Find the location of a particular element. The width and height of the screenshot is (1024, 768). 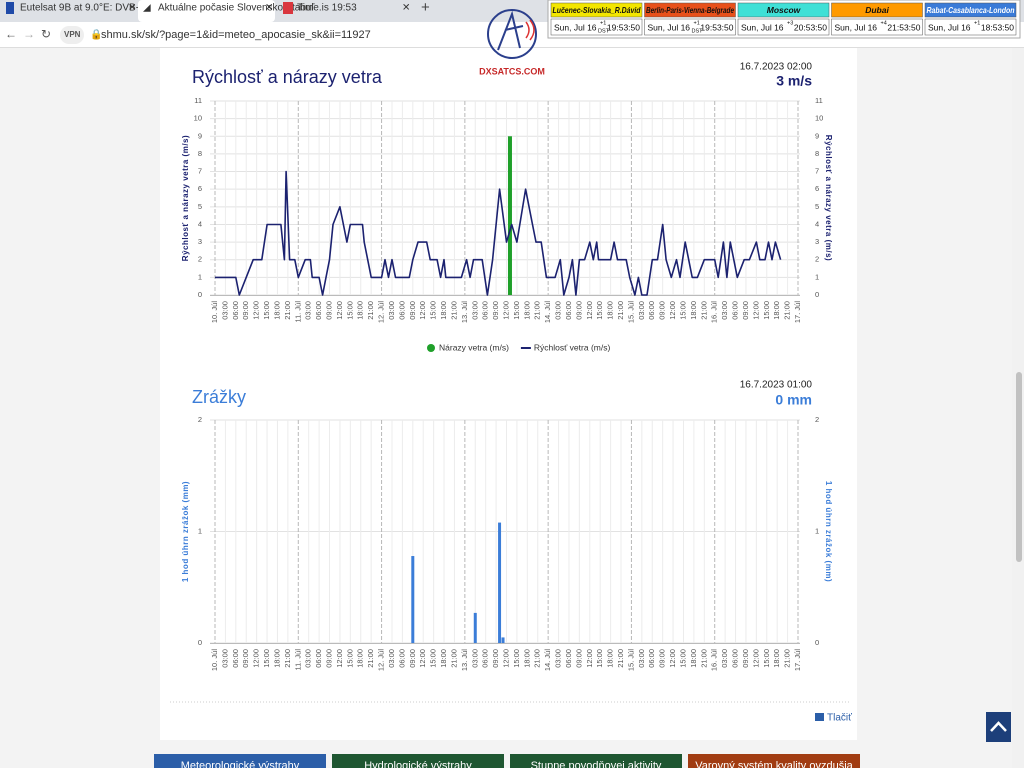

back-button: ← is located at coordinates (11, 34).